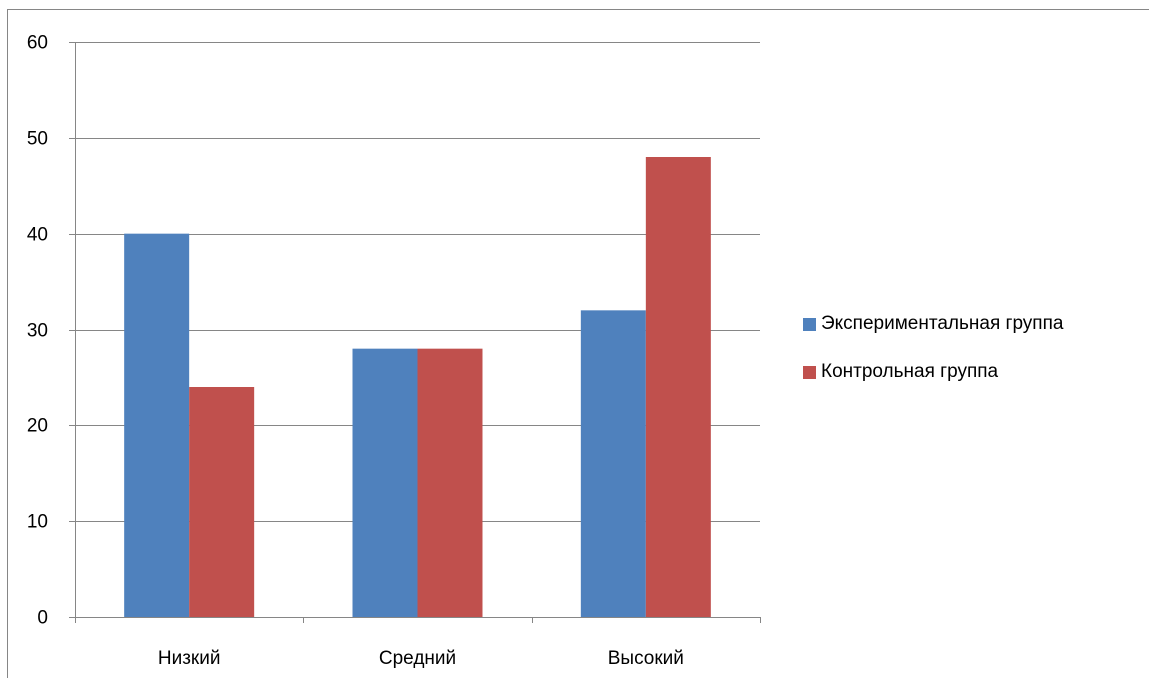 Image resolution: width=1149 pixels, height=678 pixels. I want to click on x-tick-label: Средний, so click(417, 658).